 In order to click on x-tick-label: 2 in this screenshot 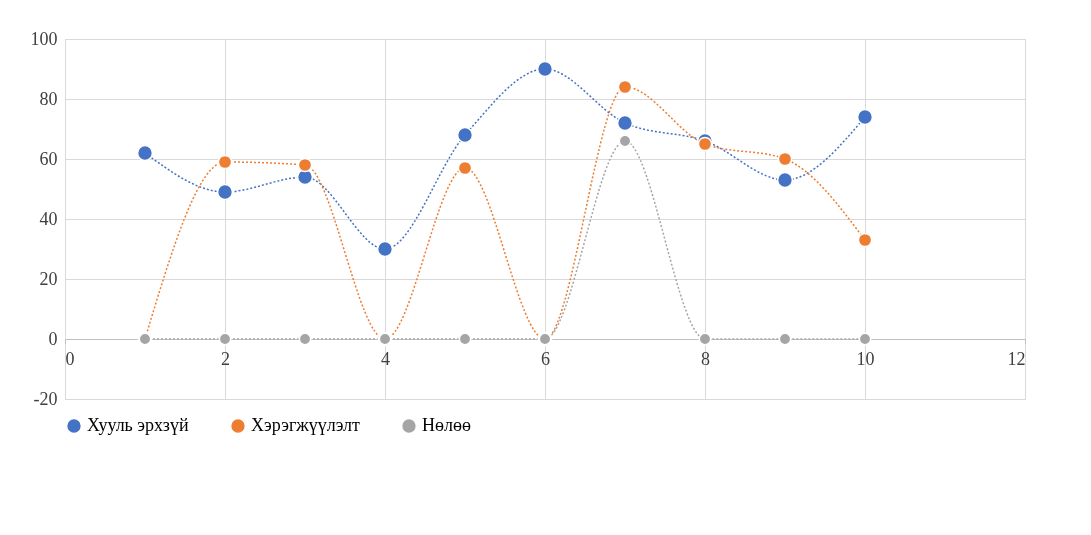, I will do `click(225, 358)`.